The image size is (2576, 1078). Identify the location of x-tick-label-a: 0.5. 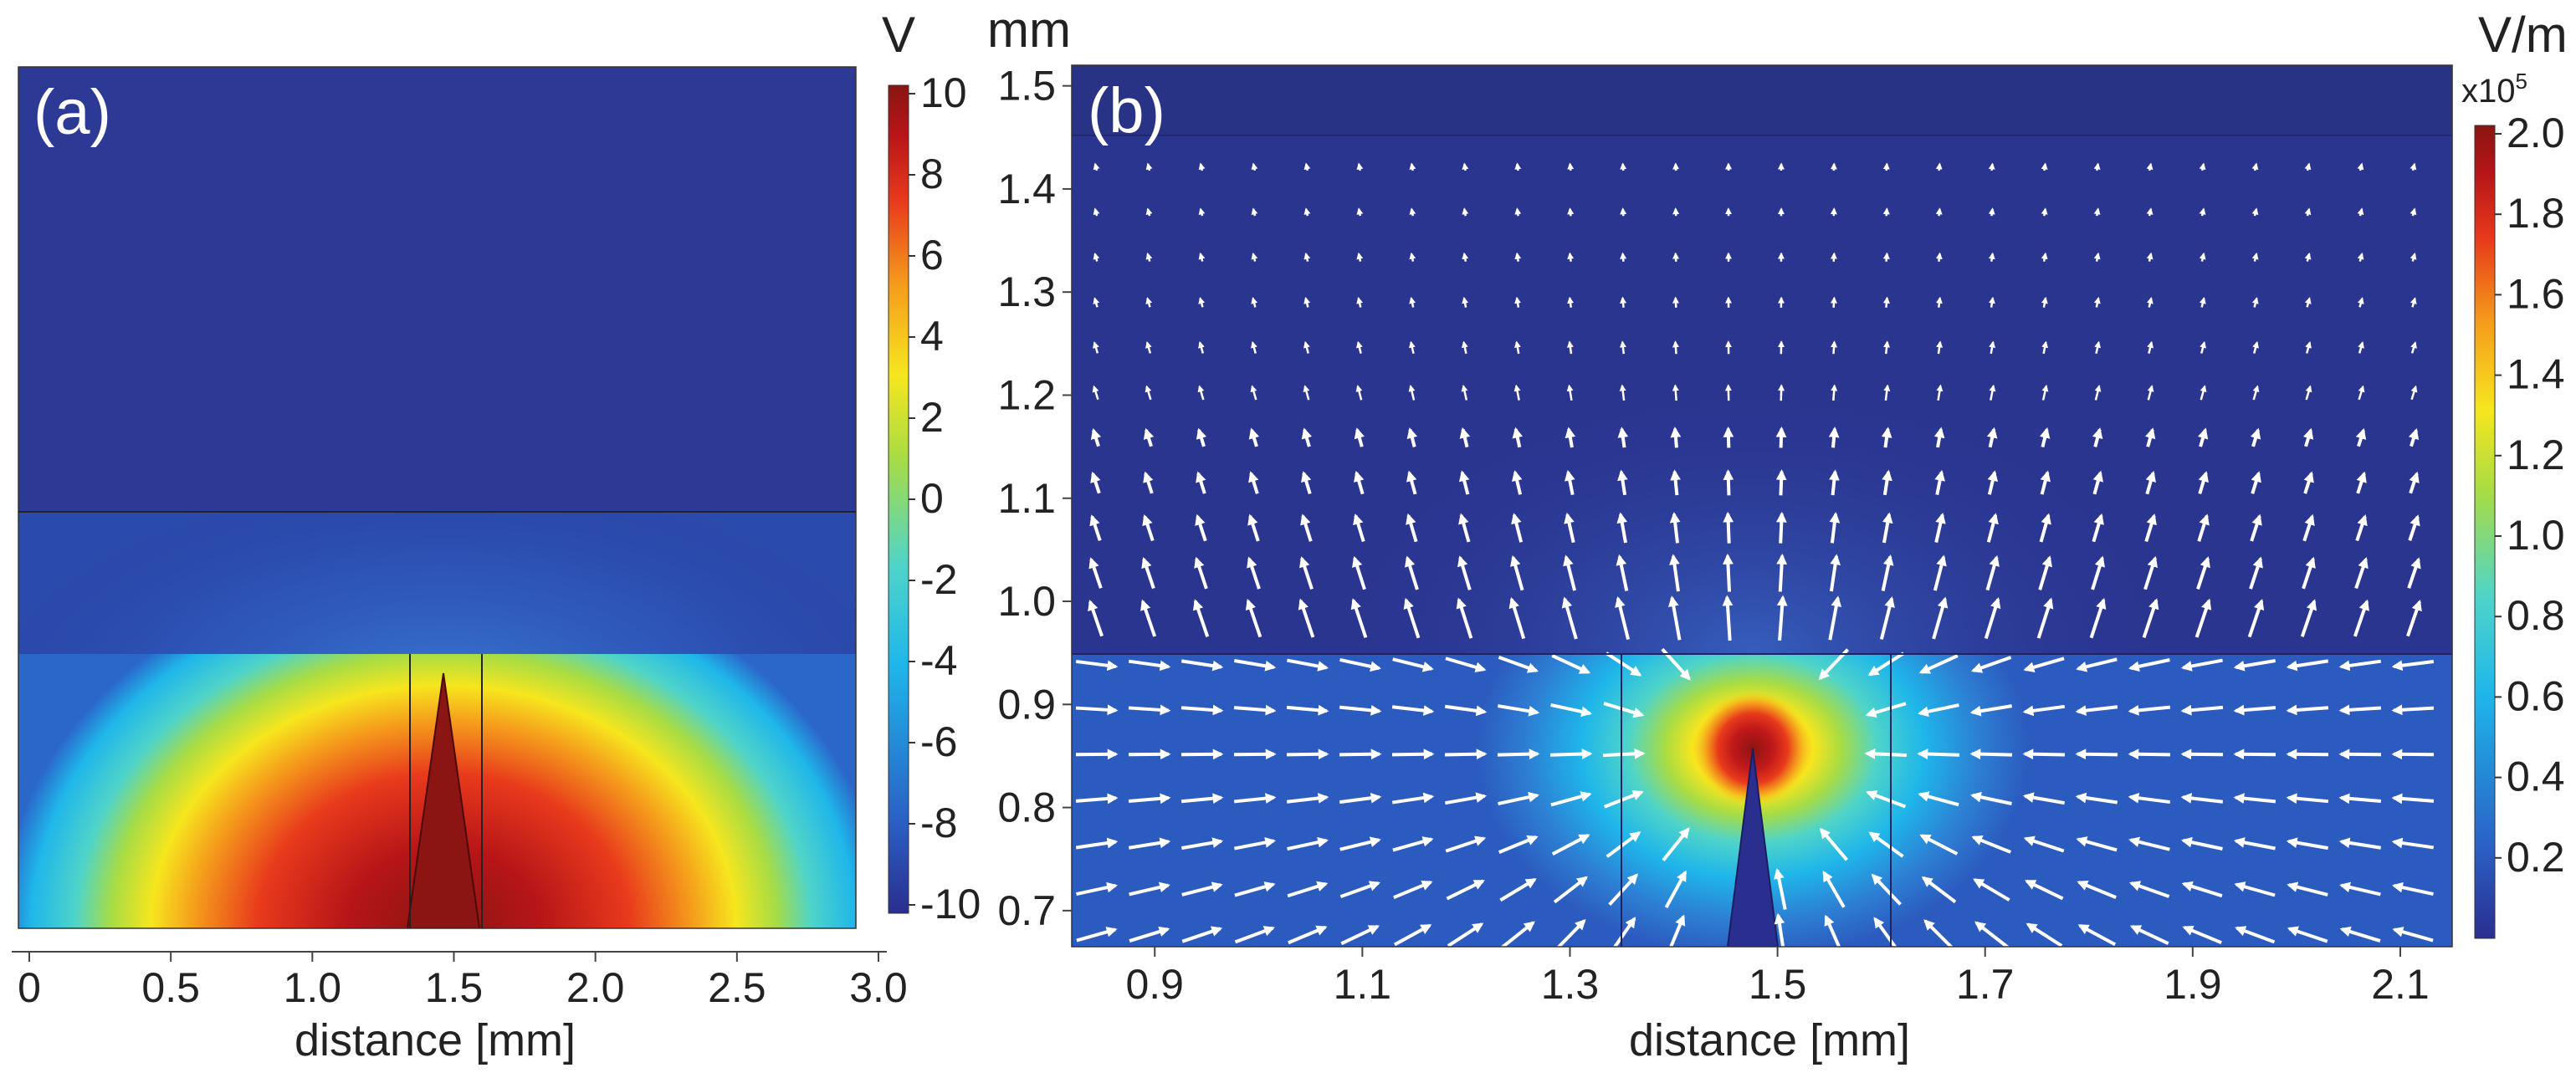
(171, 987).